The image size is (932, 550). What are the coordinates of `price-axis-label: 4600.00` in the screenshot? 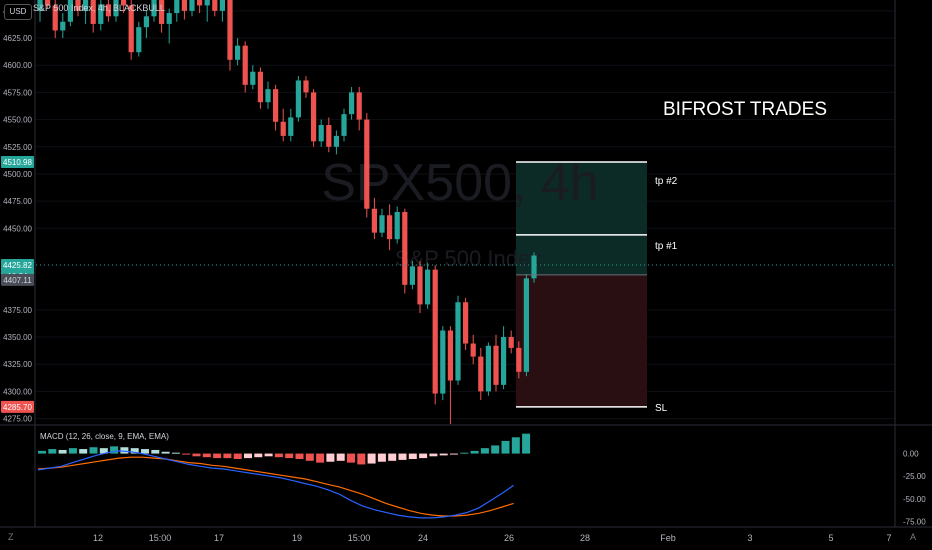 It's located at (17, 65).